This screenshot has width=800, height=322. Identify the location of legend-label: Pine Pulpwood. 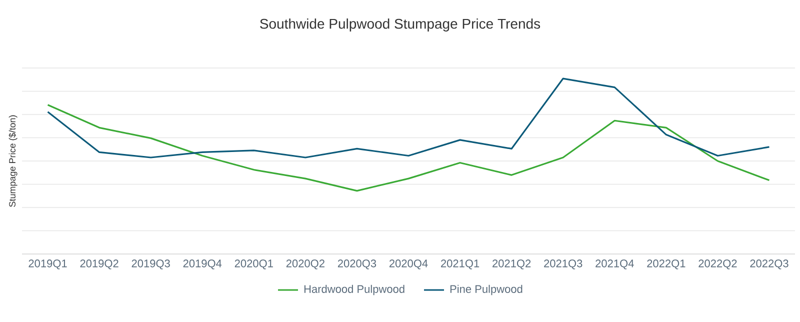
(486, 290).